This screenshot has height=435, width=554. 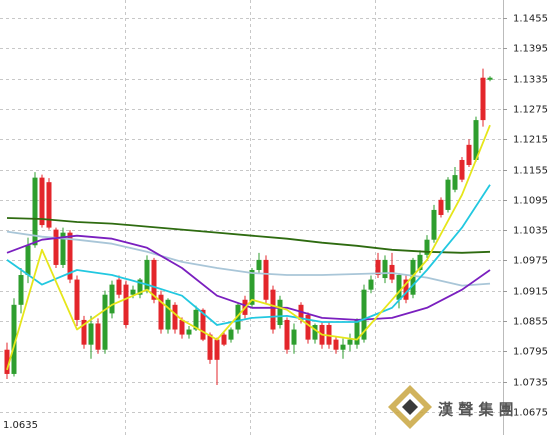 I want to click on y-tick-label: 1.1395, so click(x=530, y=49).